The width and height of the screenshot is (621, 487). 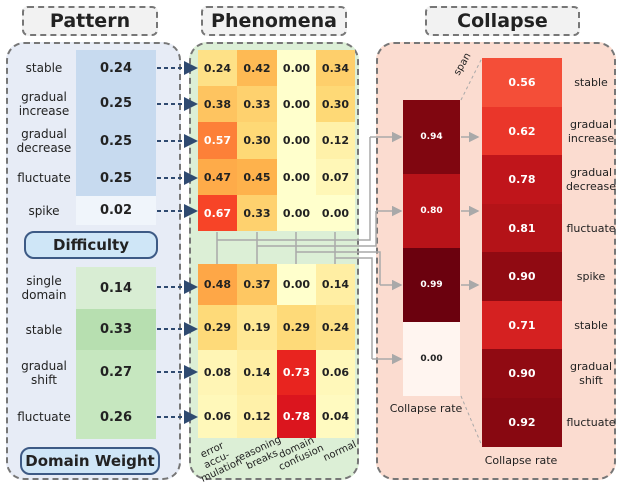 What do you see at coordinates (274, 21) in the screenshot?
I see `phenomena-header: Phenomena` at bounding box center [274, 21].